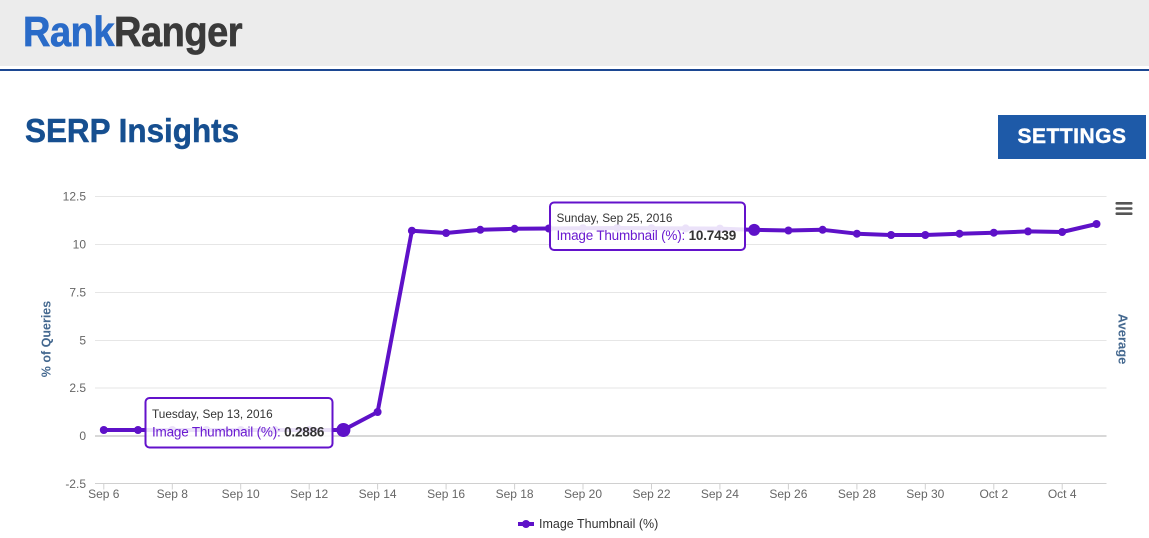 The image size is (1149, 538). Describe the element at coordinates (647, 235) in the screenshot. I see `svg-text: Image Thumbnail (%): 10.7439` at that location.